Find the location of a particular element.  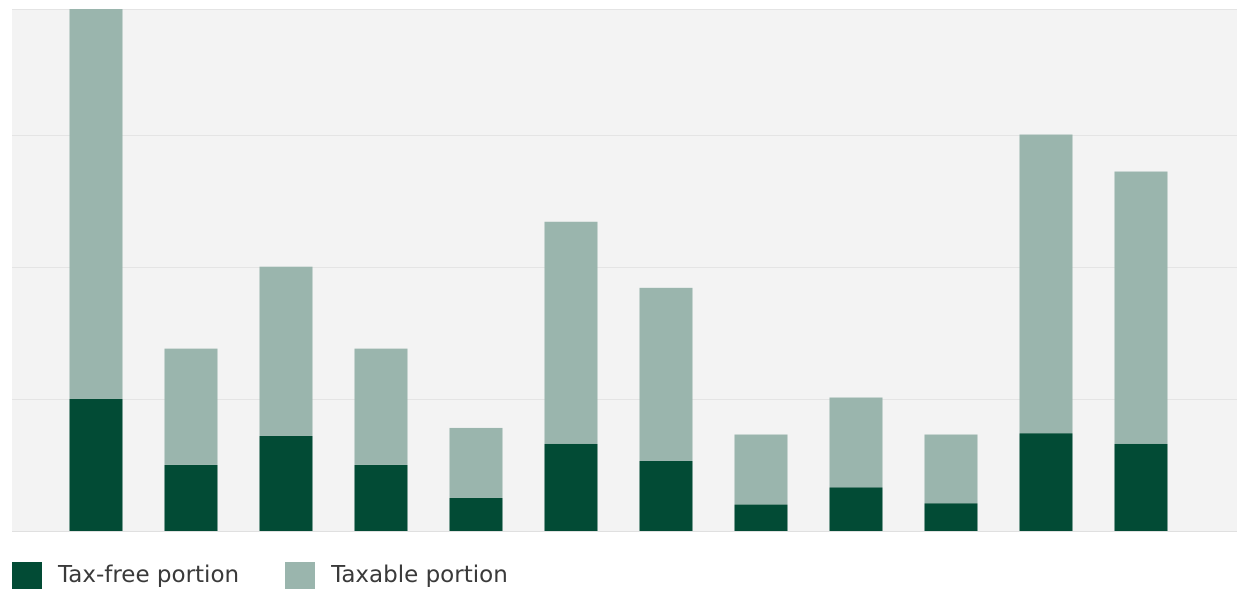

legend-item-taxable: Taxable portion is located at coordinates (396, 575).